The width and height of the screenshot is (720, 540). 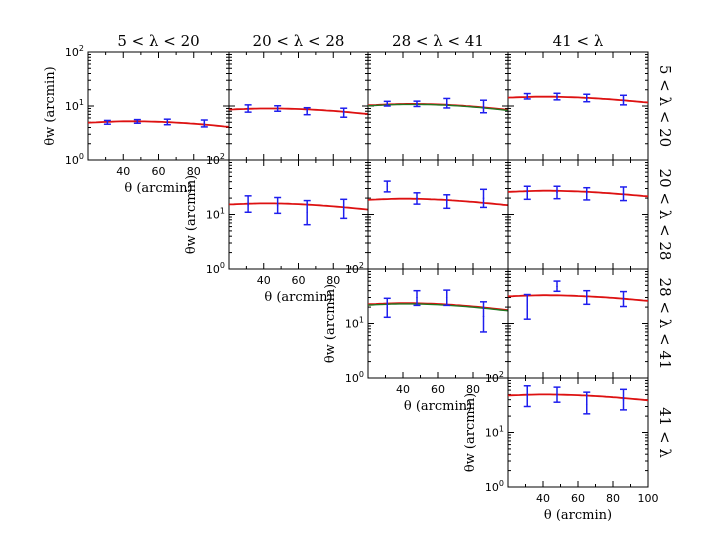 I want to click on y-tick-label: 10², so click(x=354, y=268).